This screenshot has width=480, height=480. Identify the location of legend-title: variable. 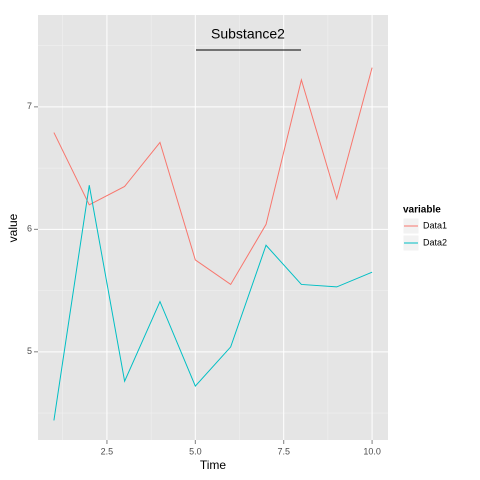
(422, 210).